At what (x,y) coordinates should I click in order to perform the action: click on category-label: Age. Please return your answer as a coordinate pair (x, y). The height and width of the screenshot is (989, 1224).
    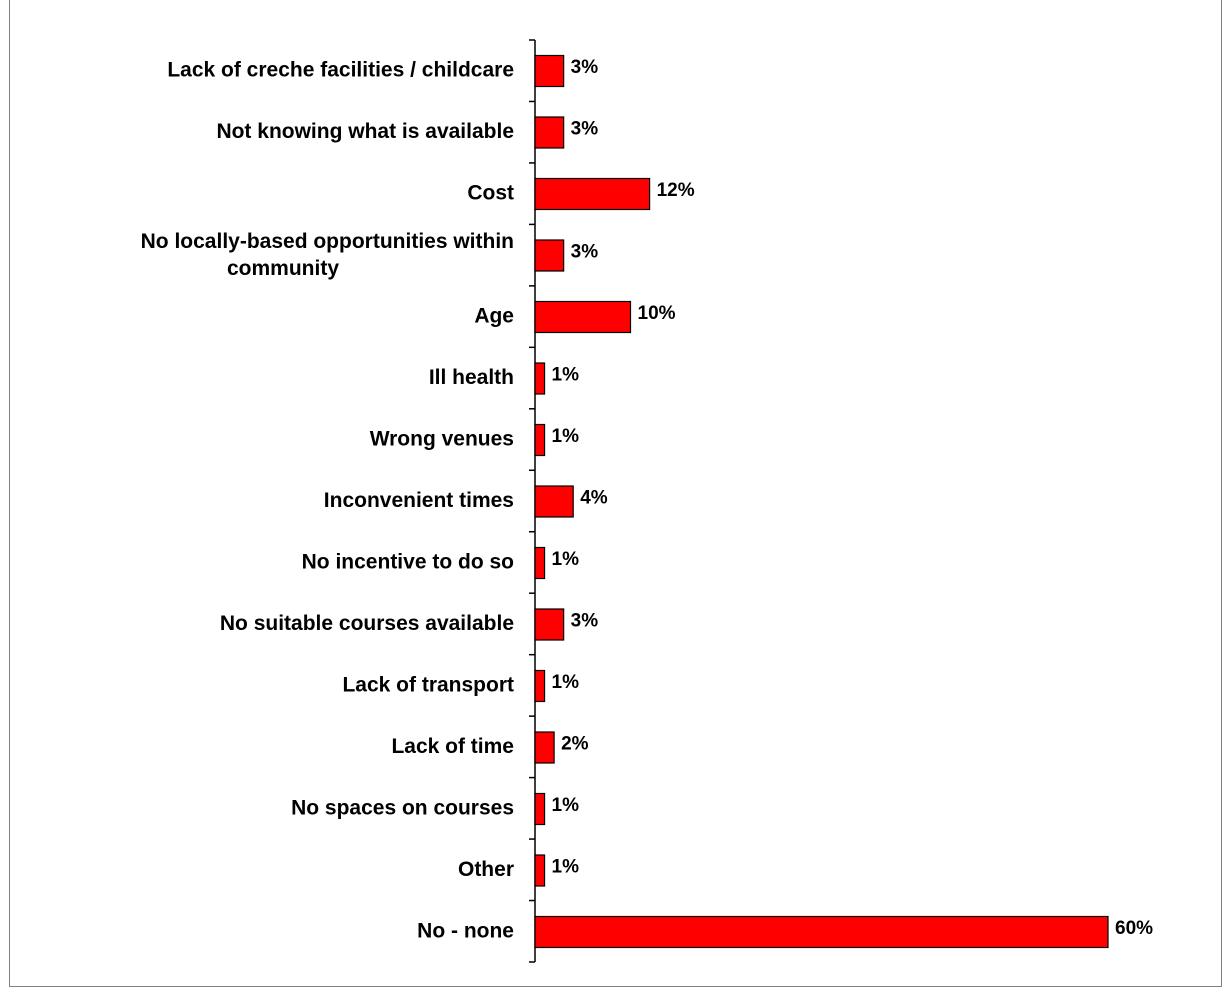
    Looking at the image, I should click on (494, 316).